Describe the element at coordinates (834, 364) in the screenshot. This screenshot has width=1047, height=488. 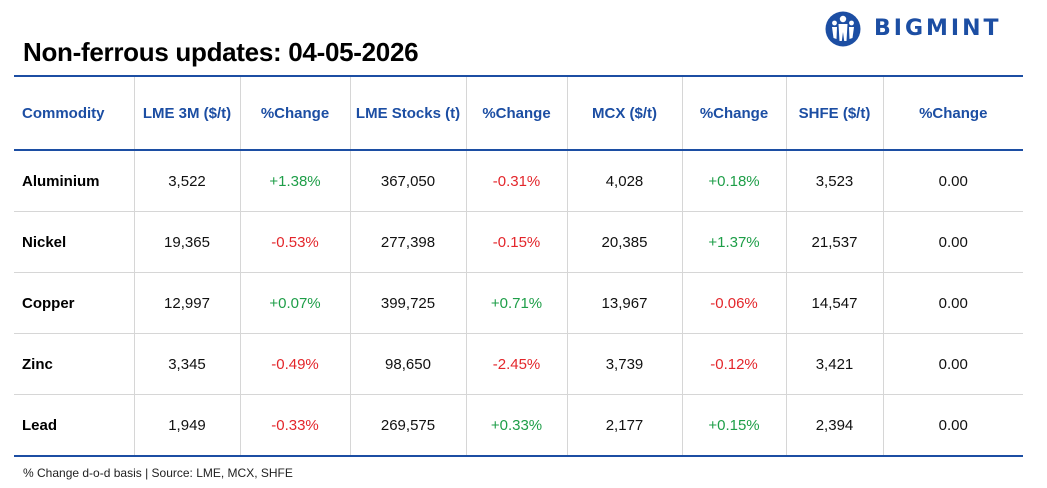
I see `cell-shfe: 3,421` at that location.